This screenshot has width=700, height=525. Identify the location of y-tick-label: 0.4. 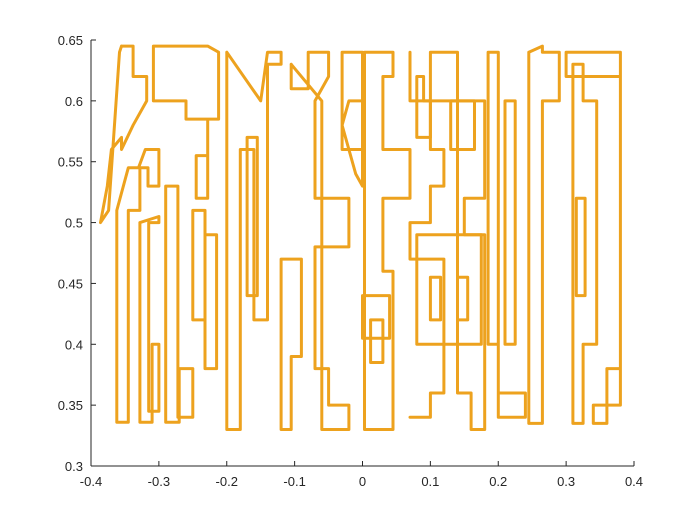
(74, 344).